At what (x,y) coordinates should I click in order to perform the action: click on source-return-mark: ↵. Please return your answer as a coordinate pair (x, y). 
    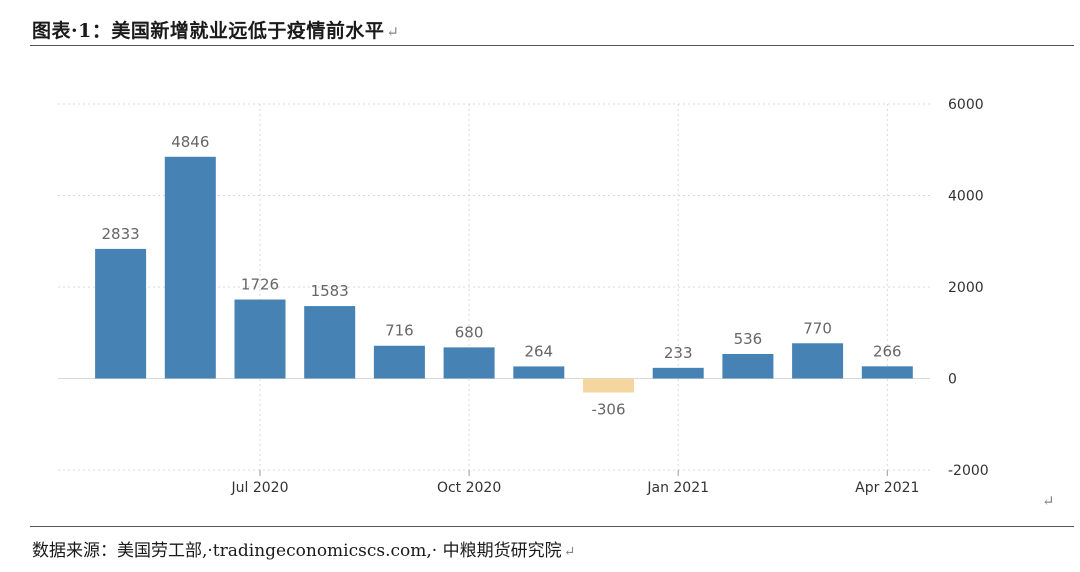
    Looking at the image, I should click on (569, 552).